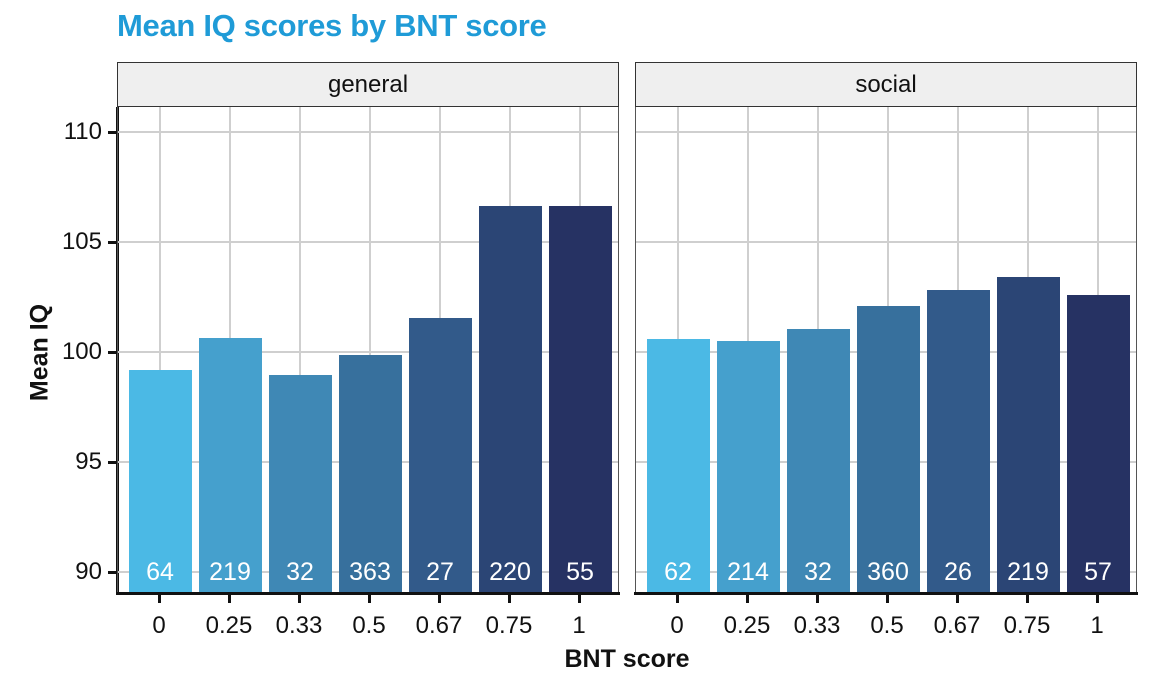  Describe the element at coordinates (1098, 572) in the screenshot. I see `bar-count-label: 57` at that location.